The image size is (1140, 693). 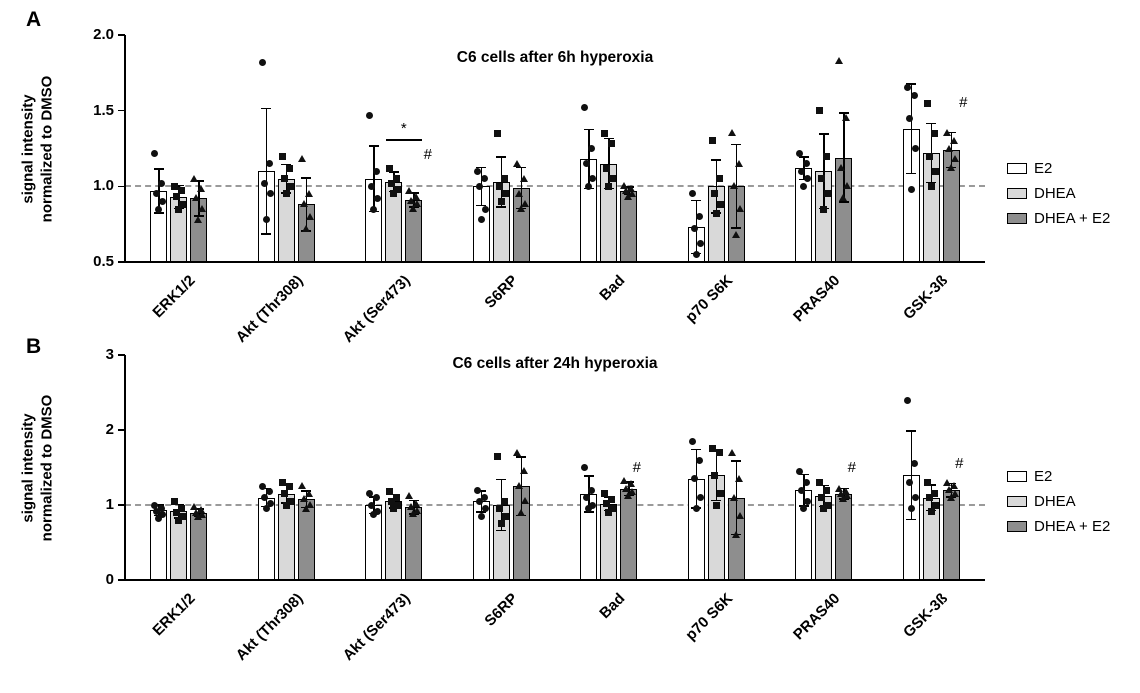 I want to click on panel-label-a: A, so click(x=34, y=19).